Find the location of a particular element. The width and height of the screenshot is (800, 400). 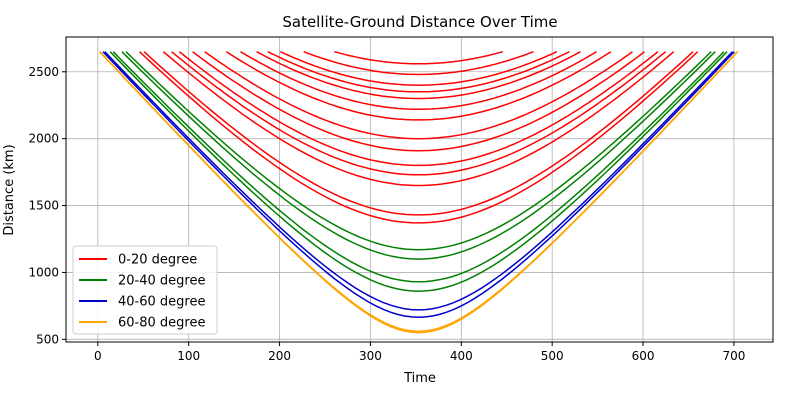

y-ticks: 500 1000 1500 2000 2500 is located at coordinates (47, 205).